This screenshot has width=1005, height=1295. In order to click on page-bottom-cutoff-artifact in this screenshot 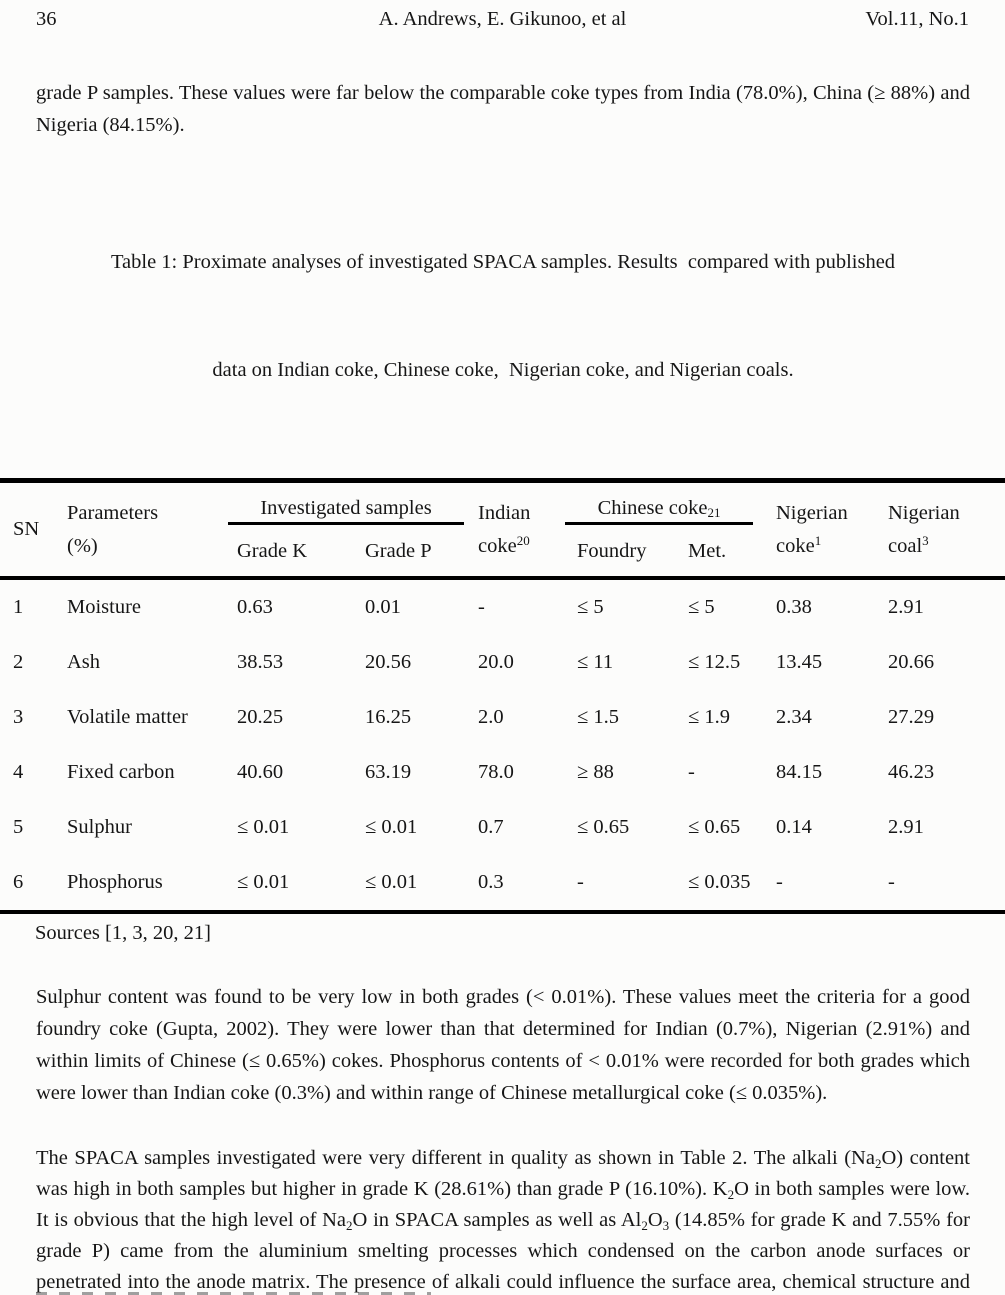, I will do `click(233, 1293)`.